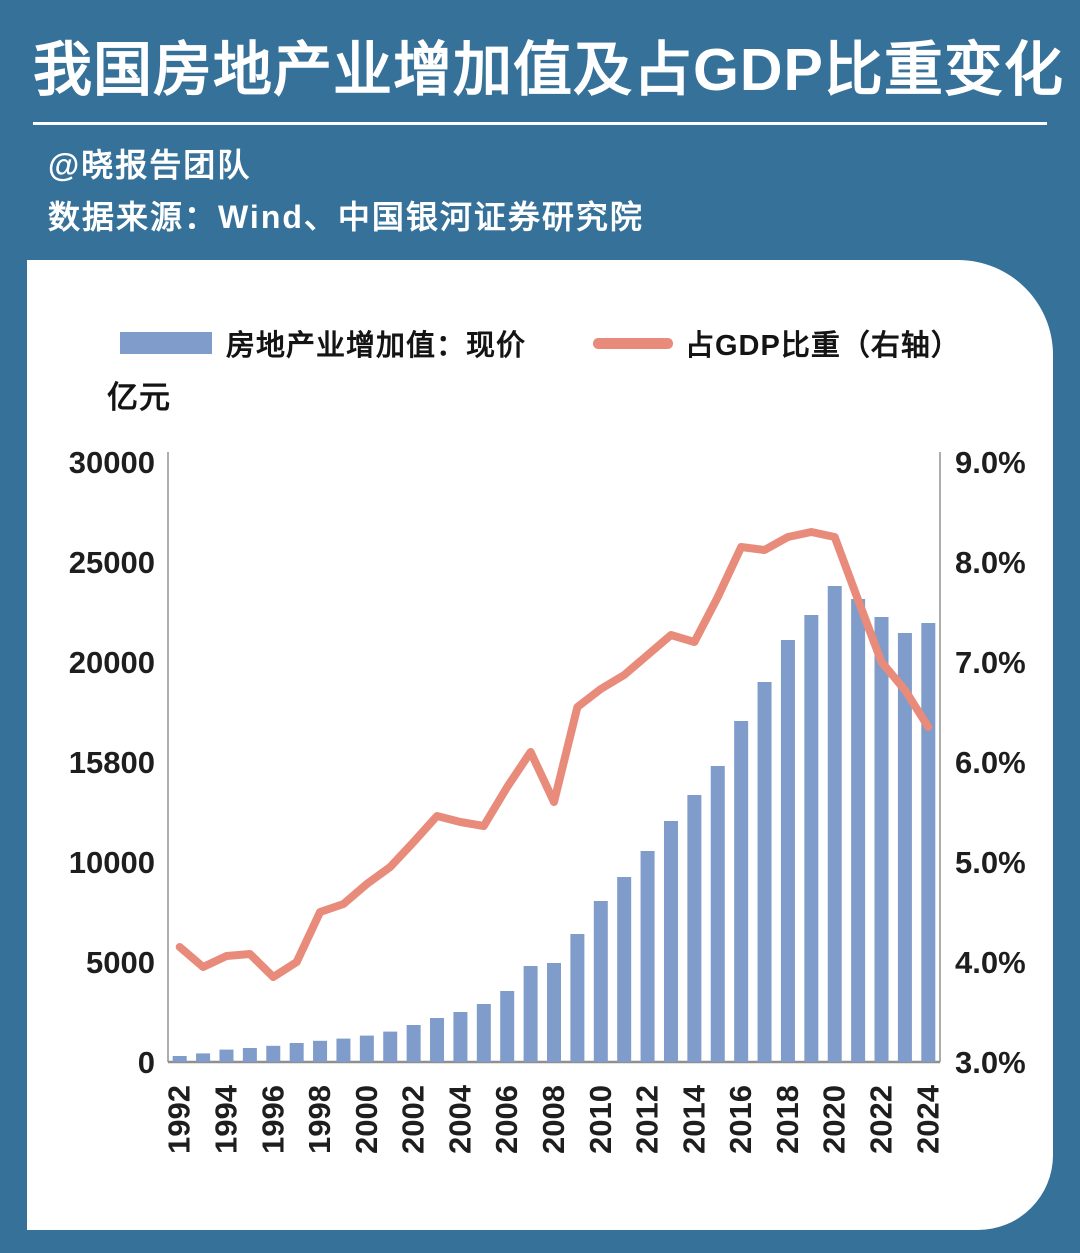 This screenshot has height=1253, width=1080. Describe the element at coordinates (927, 1119) in the screenshot. I see `x-axis-tick-2024: 2024` at that location.